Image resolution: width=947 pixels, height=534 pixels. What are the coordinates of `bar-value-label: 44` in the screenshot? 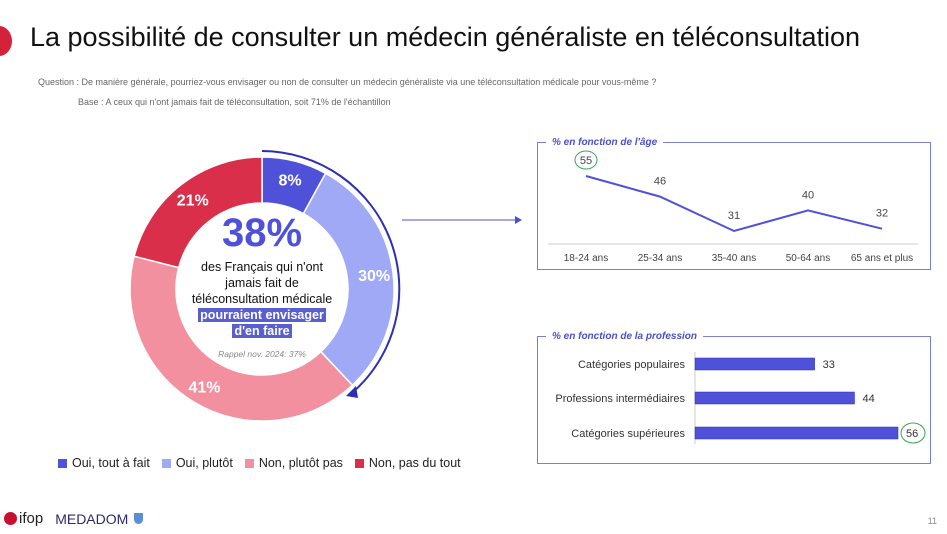 It's located at (869, 399).